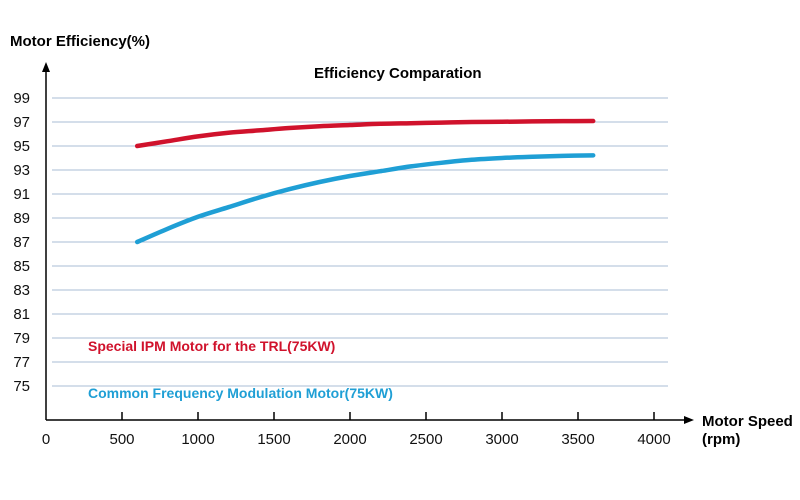 This screenshot has height=500, width=800. What do you see at coordinates (21, 146) in the screenshot?
I see `y-tick-label-95: 95` at bounding box center [21, 146].